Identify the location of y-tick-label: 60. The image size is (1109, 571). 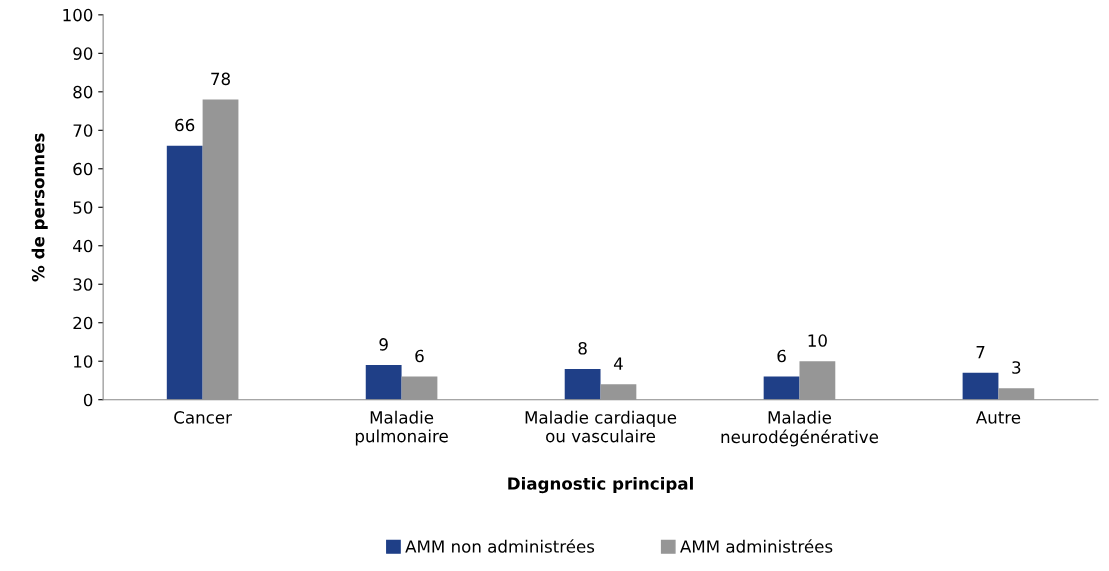
(83, 169).